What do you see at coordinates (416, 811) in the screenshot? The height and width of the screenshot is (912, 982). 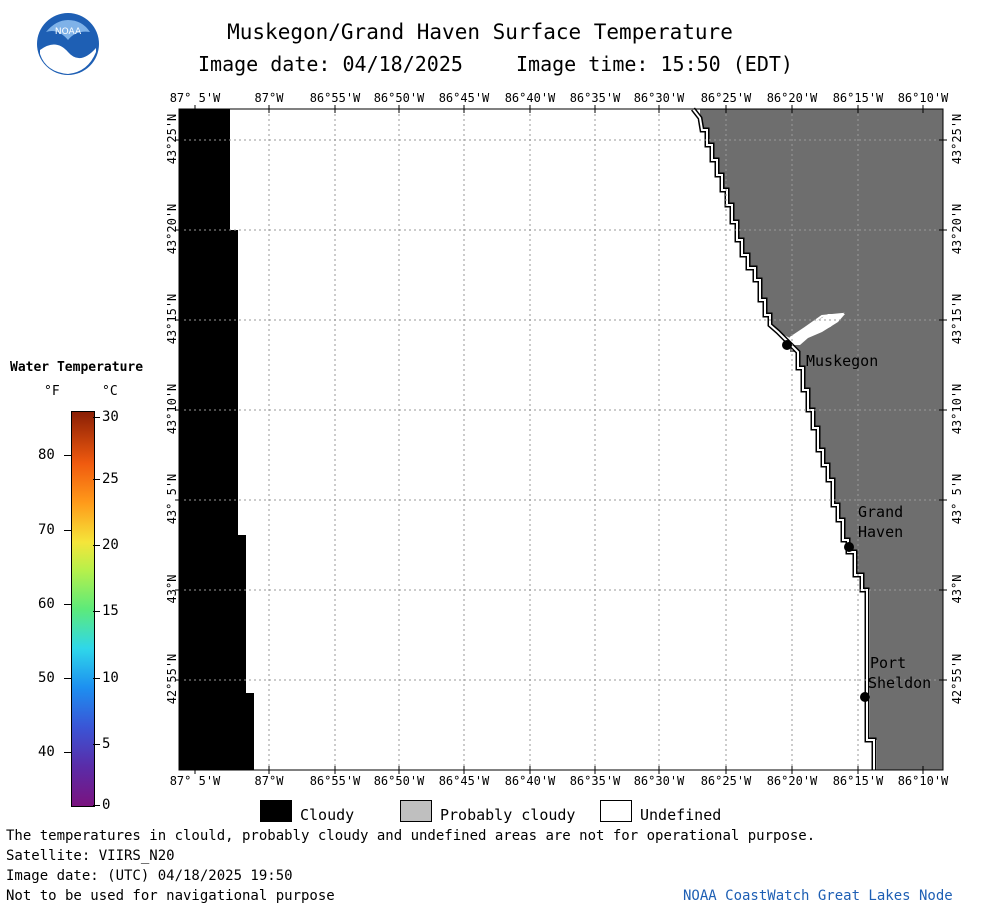 I see `legend-swatch-probably-cloudy` at bounding box center [416, 811].